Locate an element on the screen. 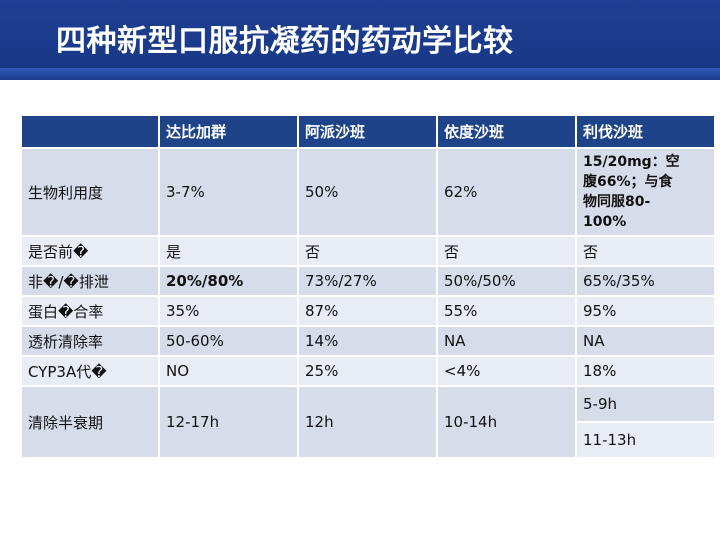 This screenshot has height=540, width=720. table-cell: 95% is located at coordinates (645, 311).